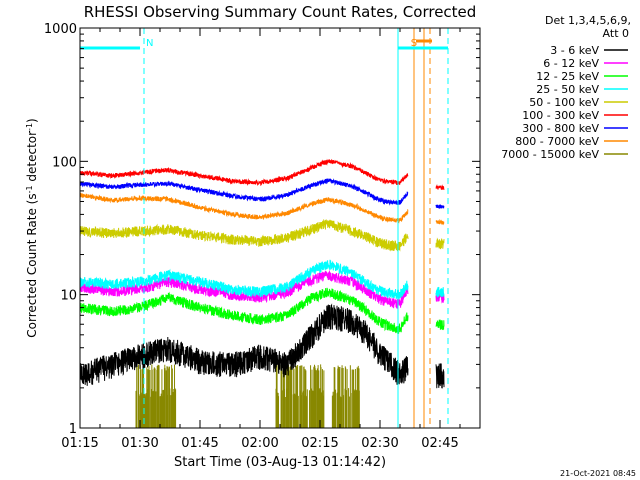  Describe the element at coordinates (79, 443) in the screenshot. I see `x-tick-label: 01:15` at that location.